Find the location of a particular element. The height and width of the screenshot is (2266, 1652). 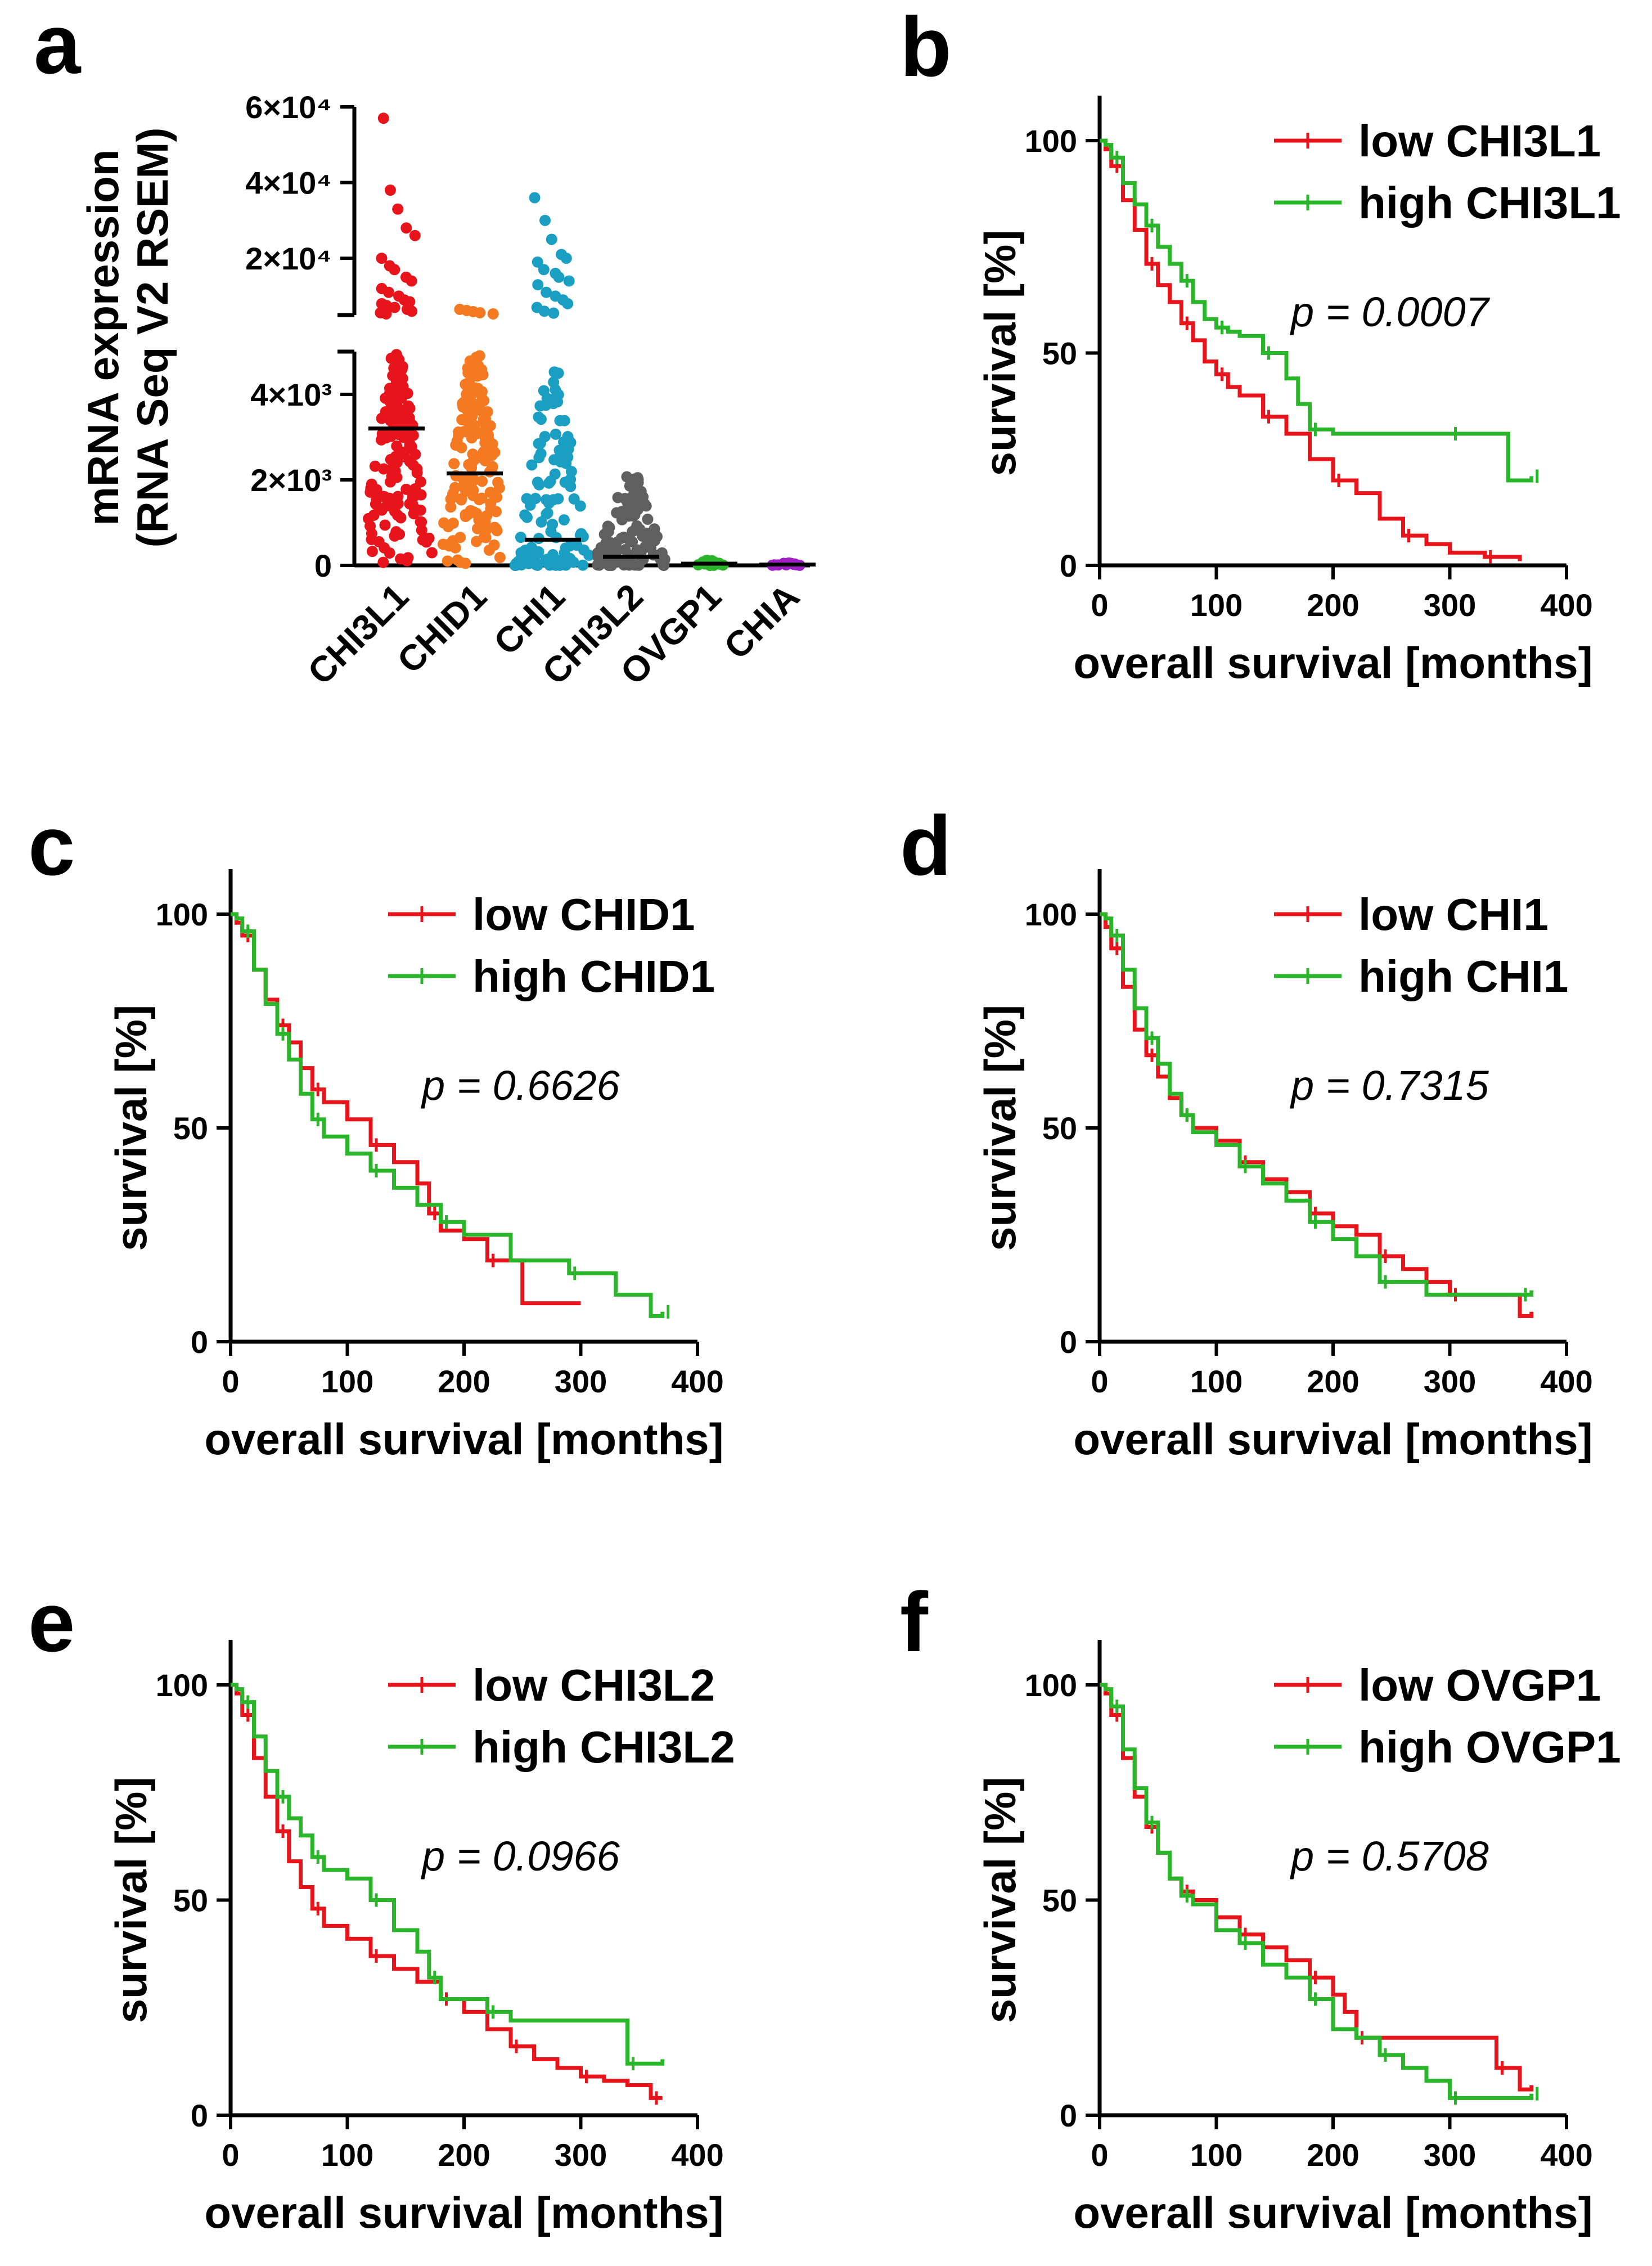

x-tick-label-c-2: 200 is located at coordinates (464, 1381).